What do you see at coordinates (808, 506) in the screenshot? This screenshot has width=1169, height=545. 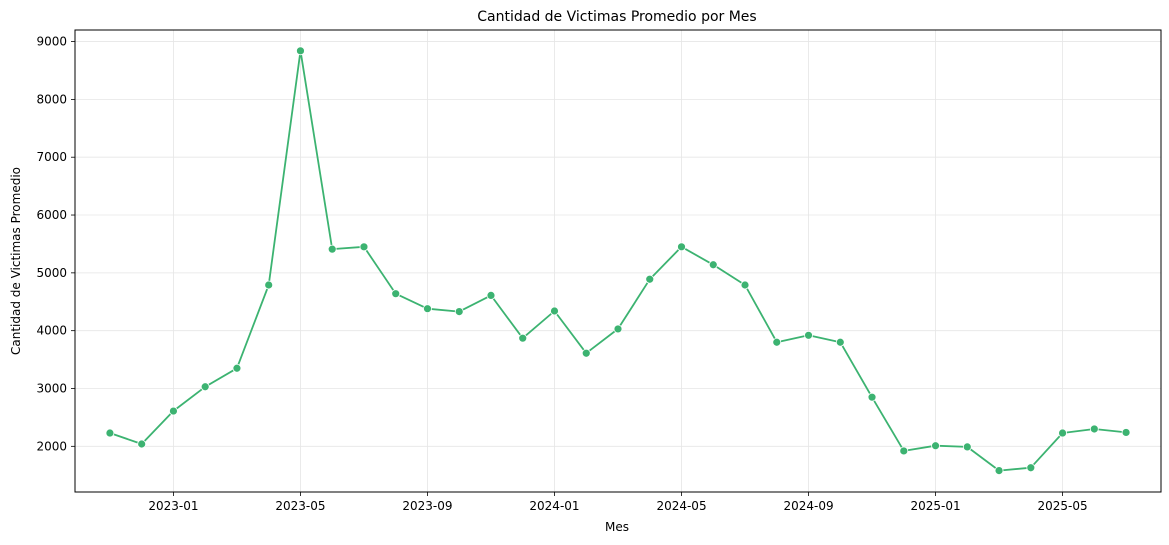 I see `x-tick-label: 2024-09` at bounding box center [808, 506].